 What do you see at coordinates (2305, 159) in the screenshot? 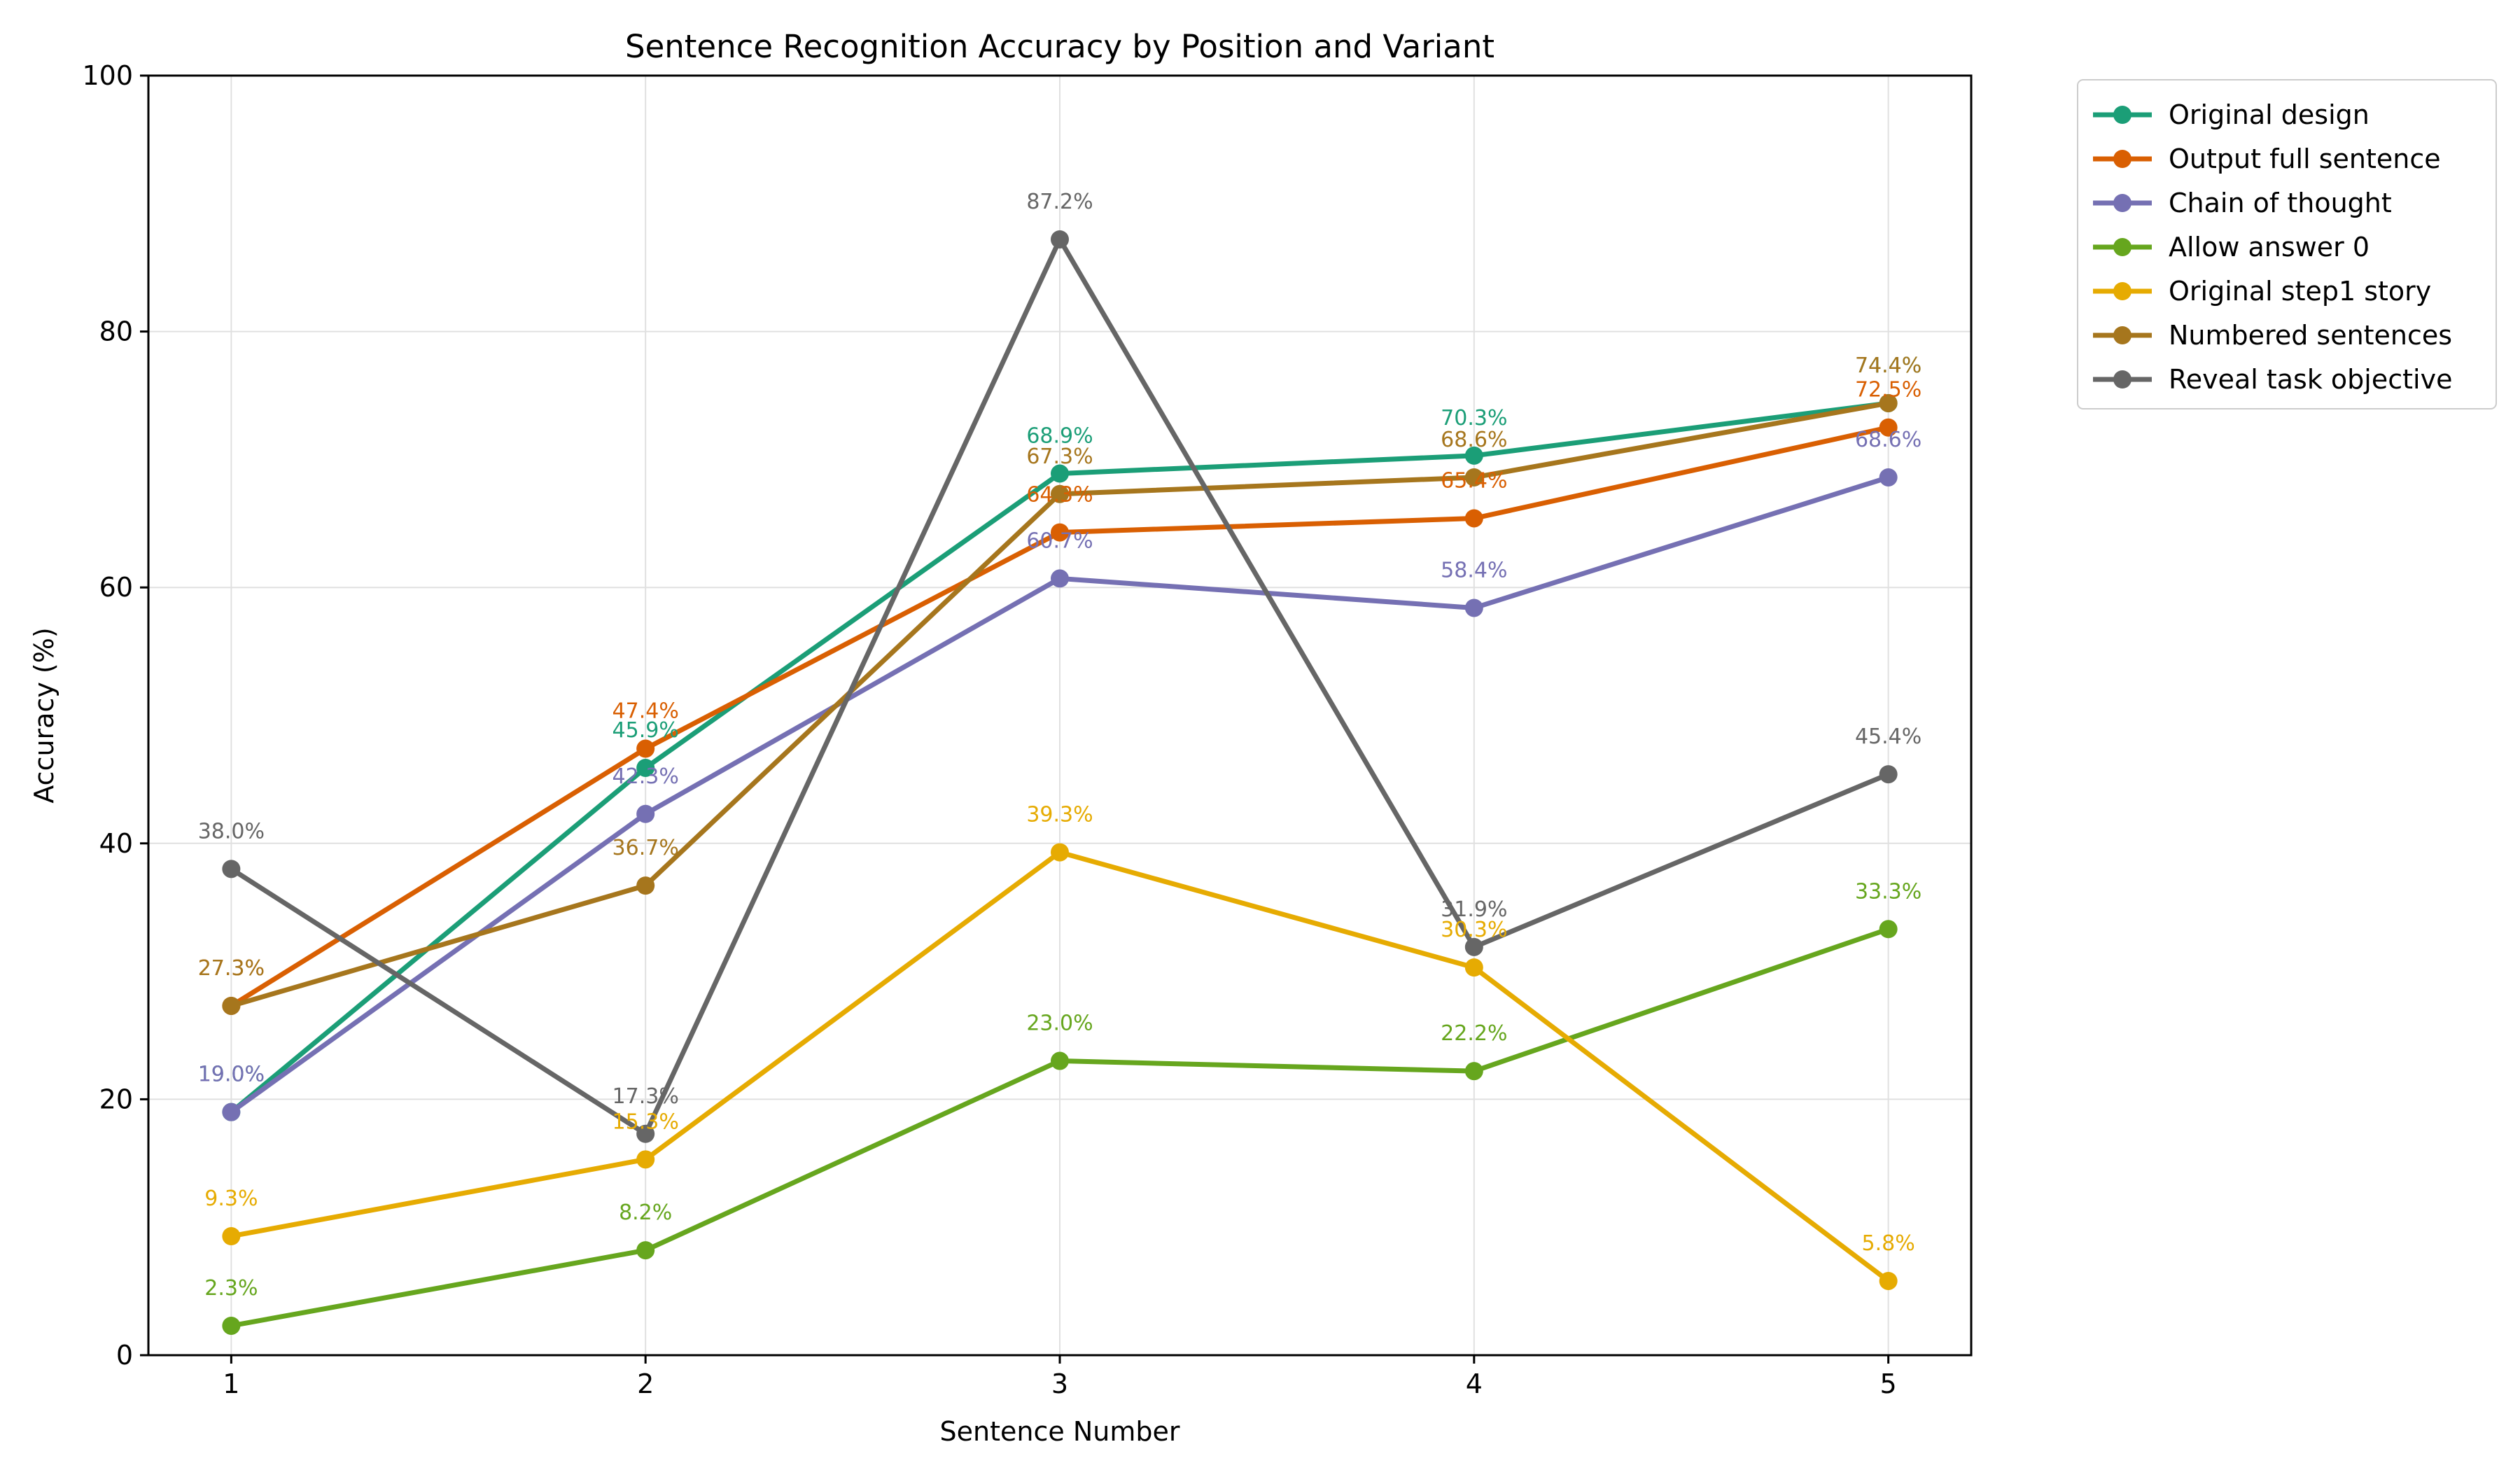
I see `legend-entry-label: Output full sentence` at bounding box center [2305, 159].